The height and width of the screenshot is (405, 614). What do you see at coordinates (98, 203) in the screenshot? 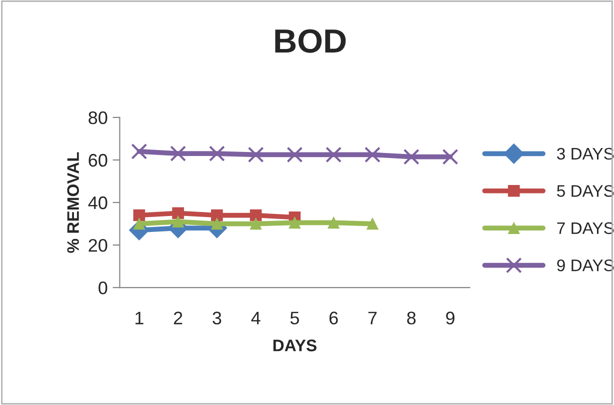
I see `y-tick-label: 40` at bounding box center [98, 203].